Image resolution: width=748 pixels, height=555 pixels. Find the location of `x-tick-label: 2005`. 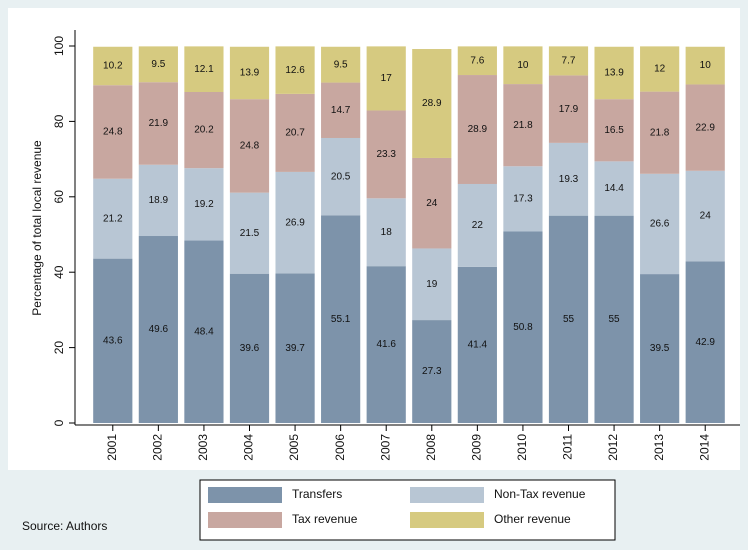

x-tick-label: 2005 is located at coordinates (294, 447).